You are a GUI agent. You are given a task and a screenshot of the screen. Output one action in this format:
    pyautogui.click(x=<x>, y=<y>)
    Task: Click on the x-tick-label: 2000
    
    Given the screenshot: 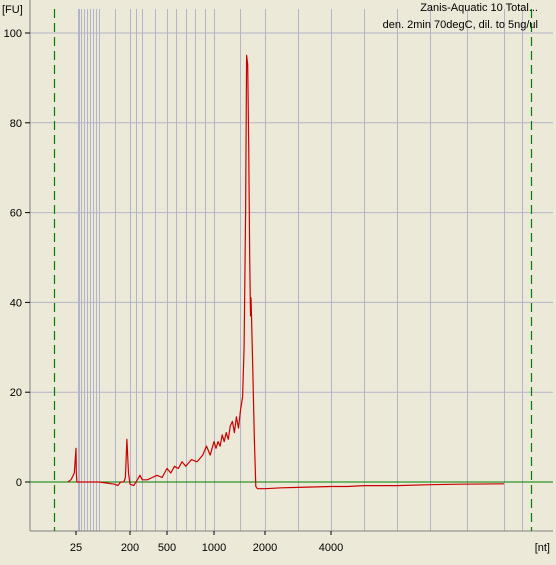 What is the action you would take?
    pyautogui.click(x=265, y=548)
    